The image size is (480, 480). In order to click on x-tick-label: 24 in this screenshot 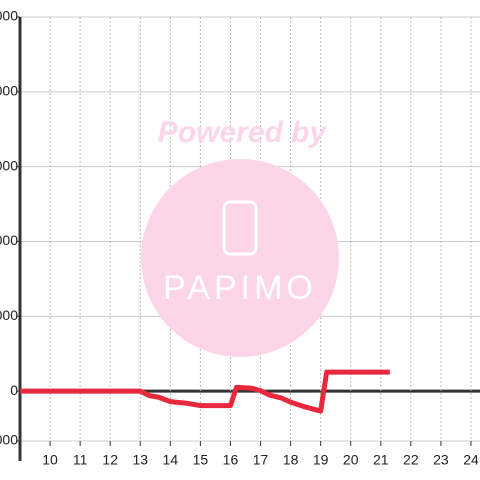, I will do `click(471, 460)`.